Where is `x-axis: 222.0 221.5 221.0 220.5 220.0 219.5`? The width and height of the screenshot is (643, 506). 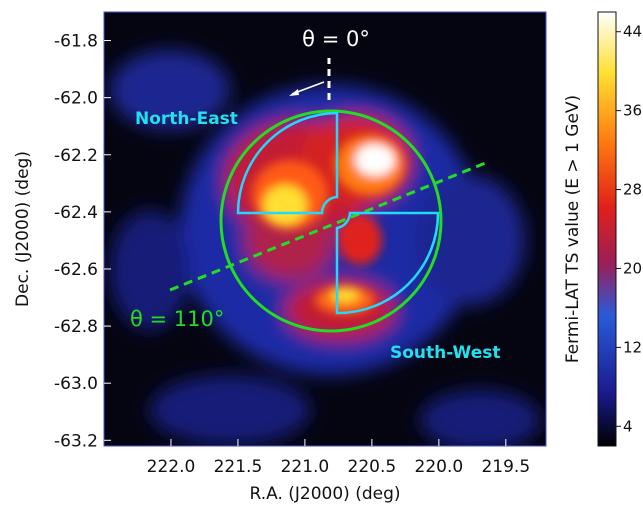
x-axis: 222.0 221.5 221.0 220.5 220.0 219.5 is located at coordinates (338, 458).